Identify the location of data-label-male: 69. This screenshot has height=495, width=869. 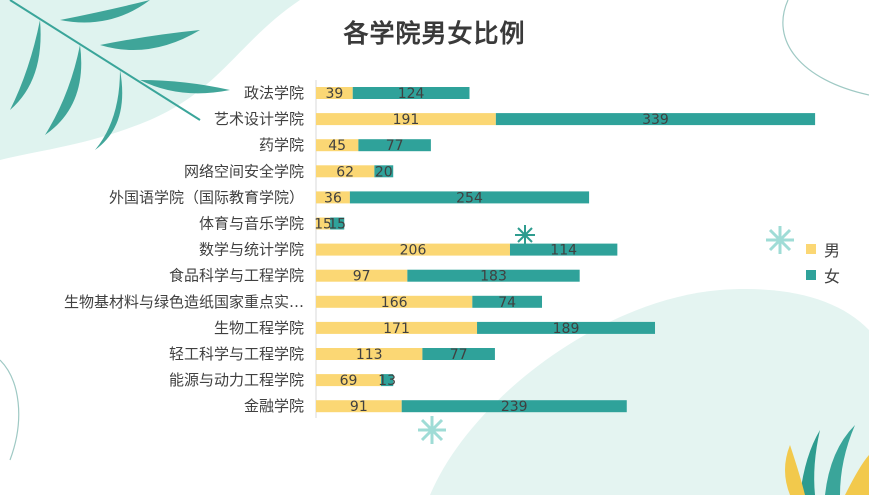
(349, 381).